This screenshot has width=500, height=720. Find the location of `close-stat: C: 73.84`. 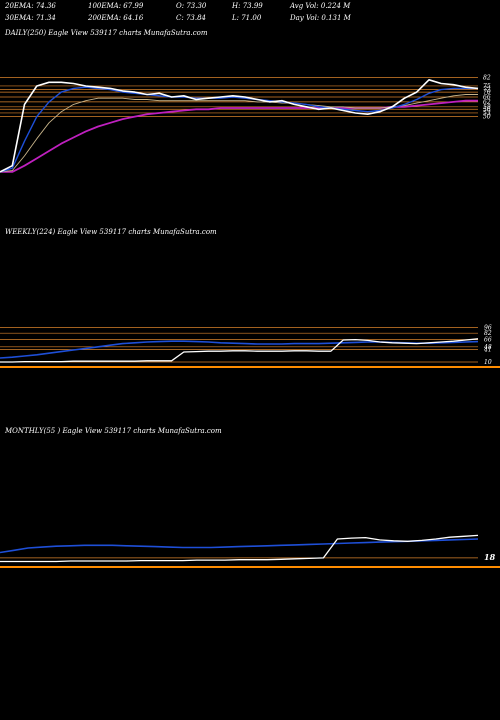

close-stat: C: 73.84 is located at coordinates (191, 18).